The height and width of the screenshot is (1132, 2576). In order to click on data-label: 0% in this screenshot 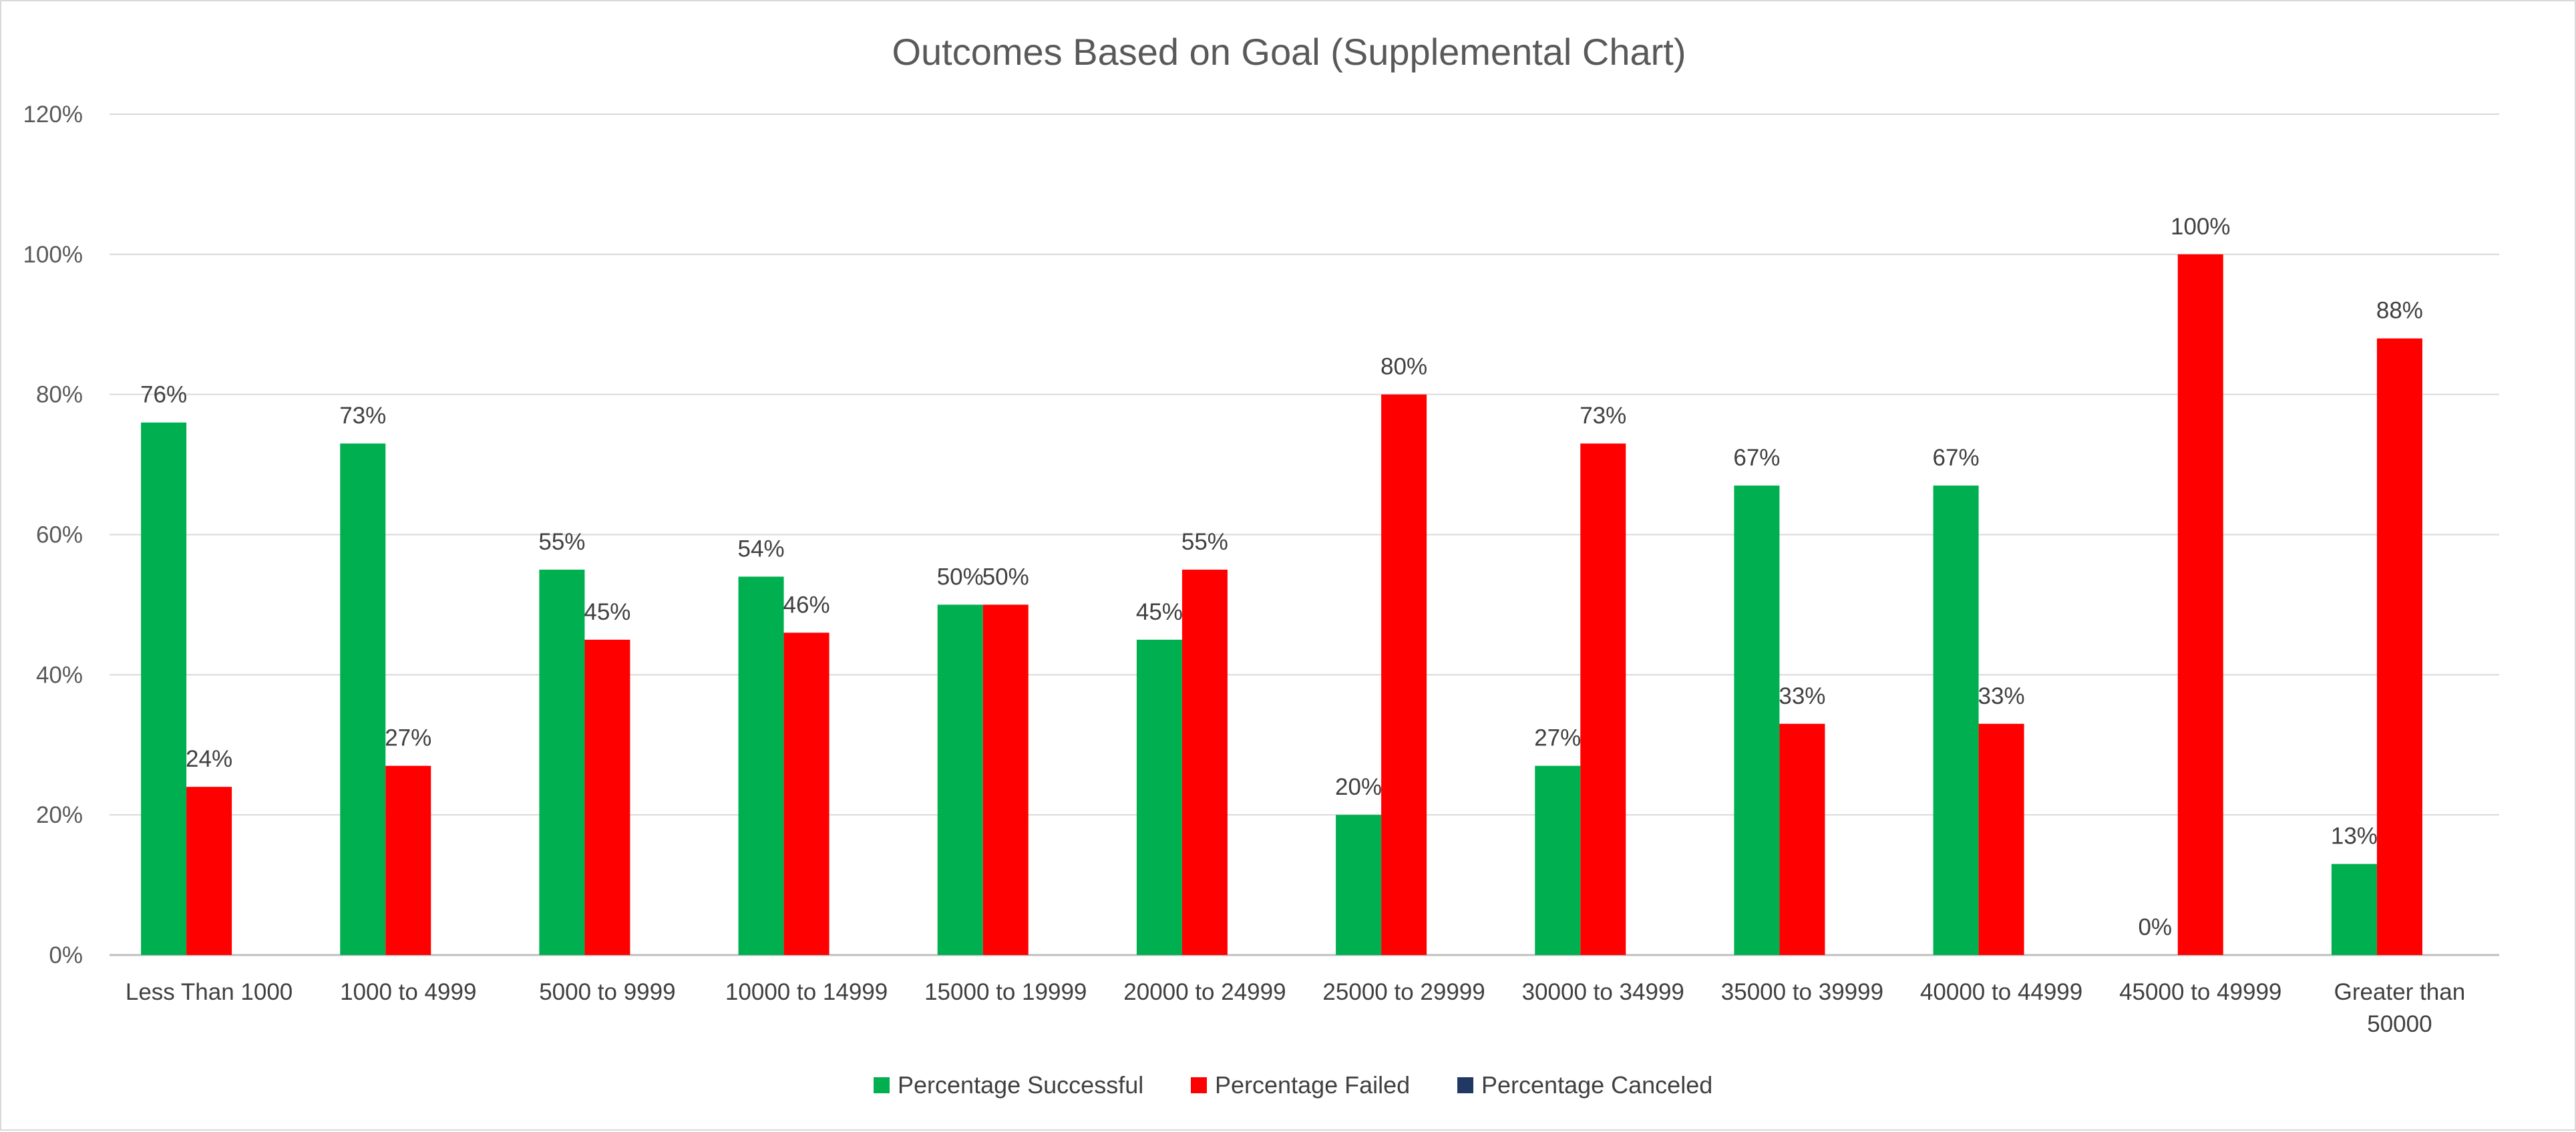, I will do `click(2155, 927)`.